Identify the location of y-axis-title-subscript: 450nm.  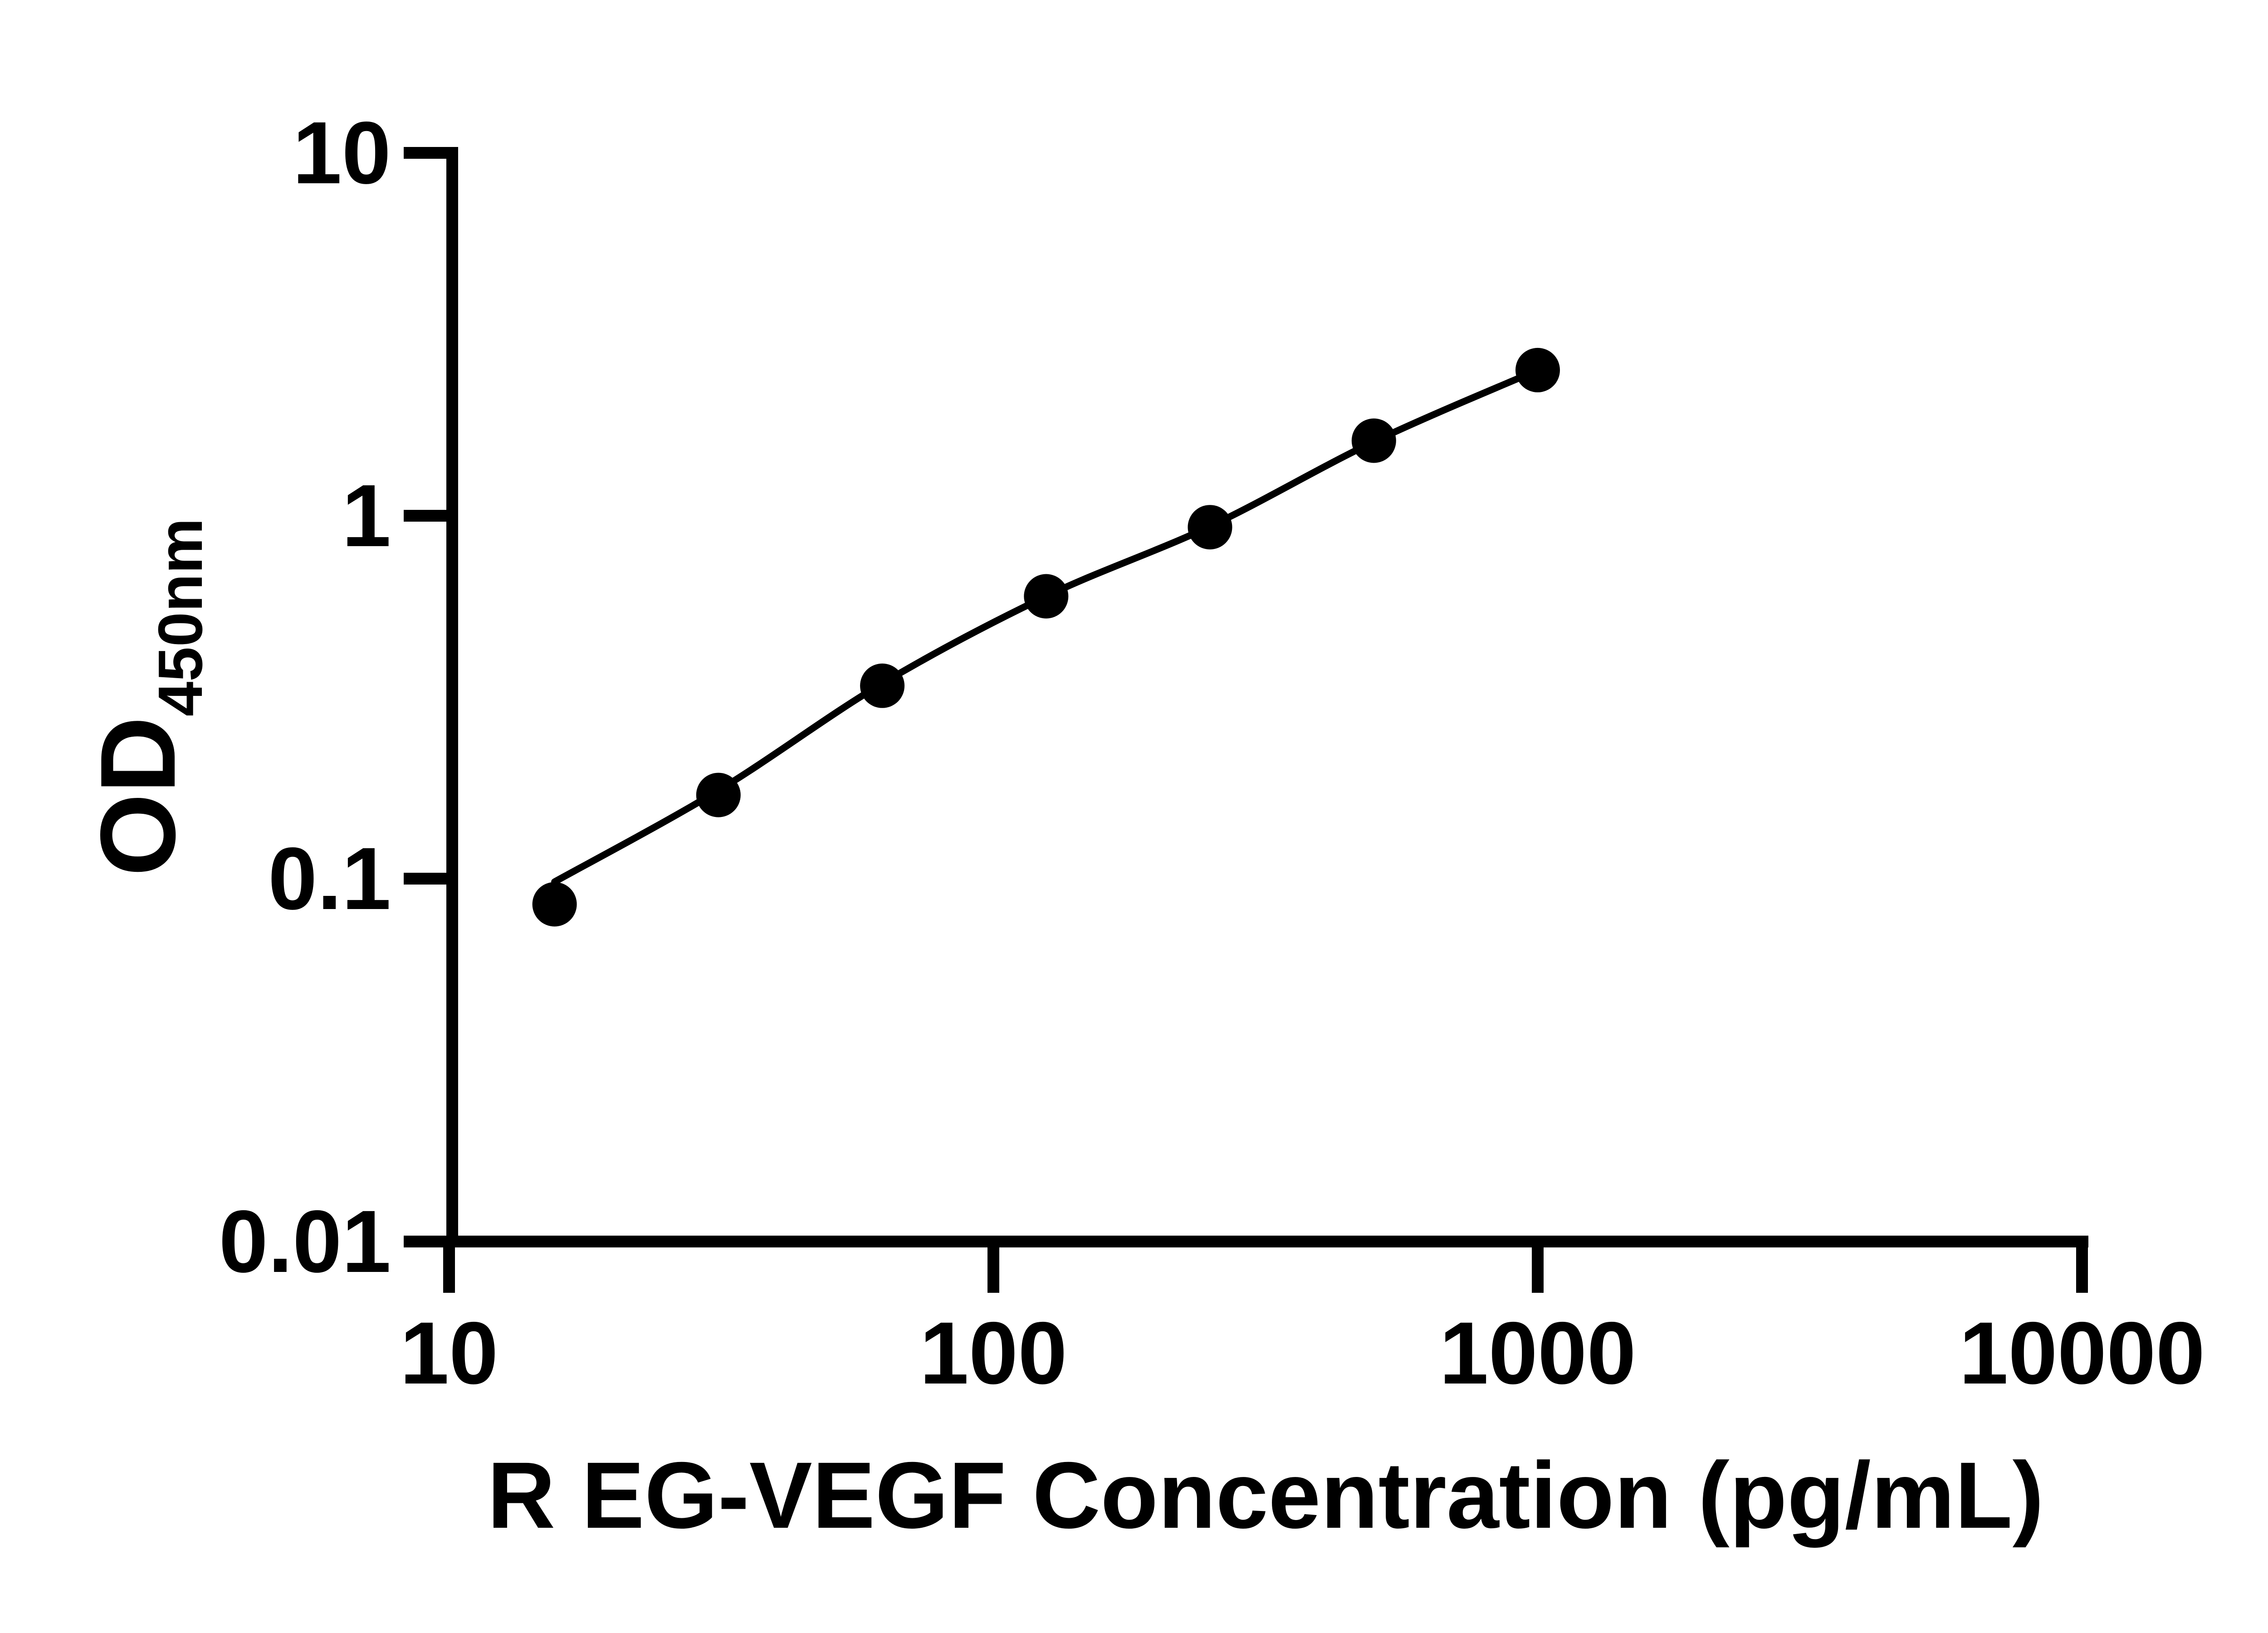
(181, 617).